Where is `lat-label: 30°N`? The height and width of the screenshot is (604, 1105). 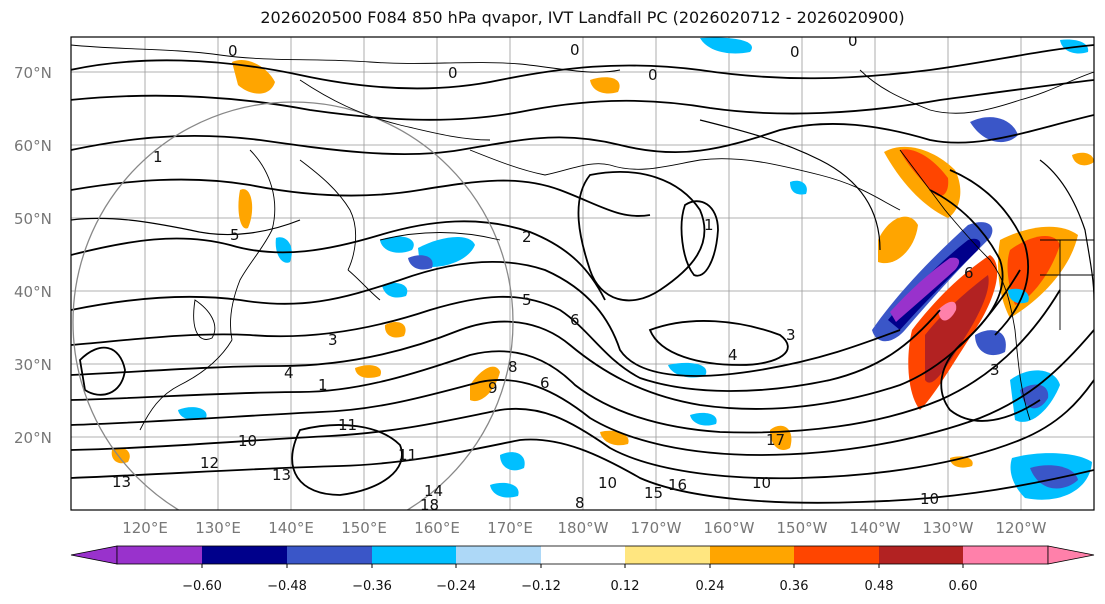
lat-label: 30°N is located at coordinates (33, 365).